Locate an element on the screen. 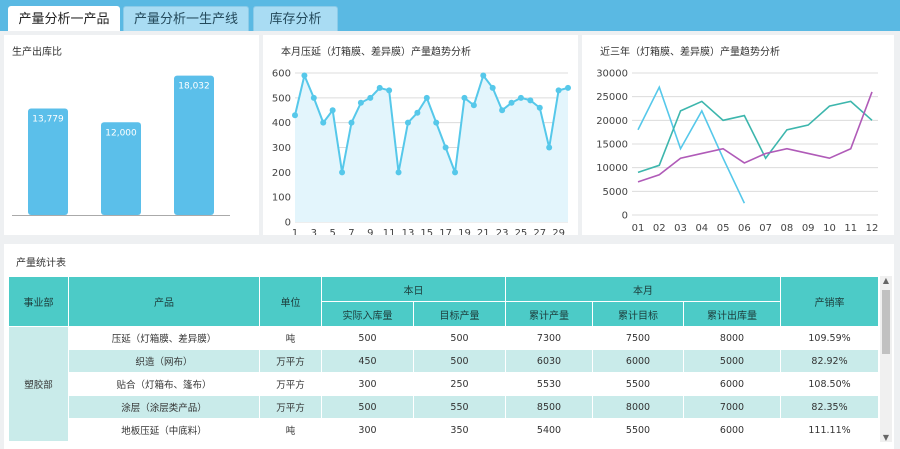 This screenshot has height=449, width=900. bar is located at coordinates (194, 145).